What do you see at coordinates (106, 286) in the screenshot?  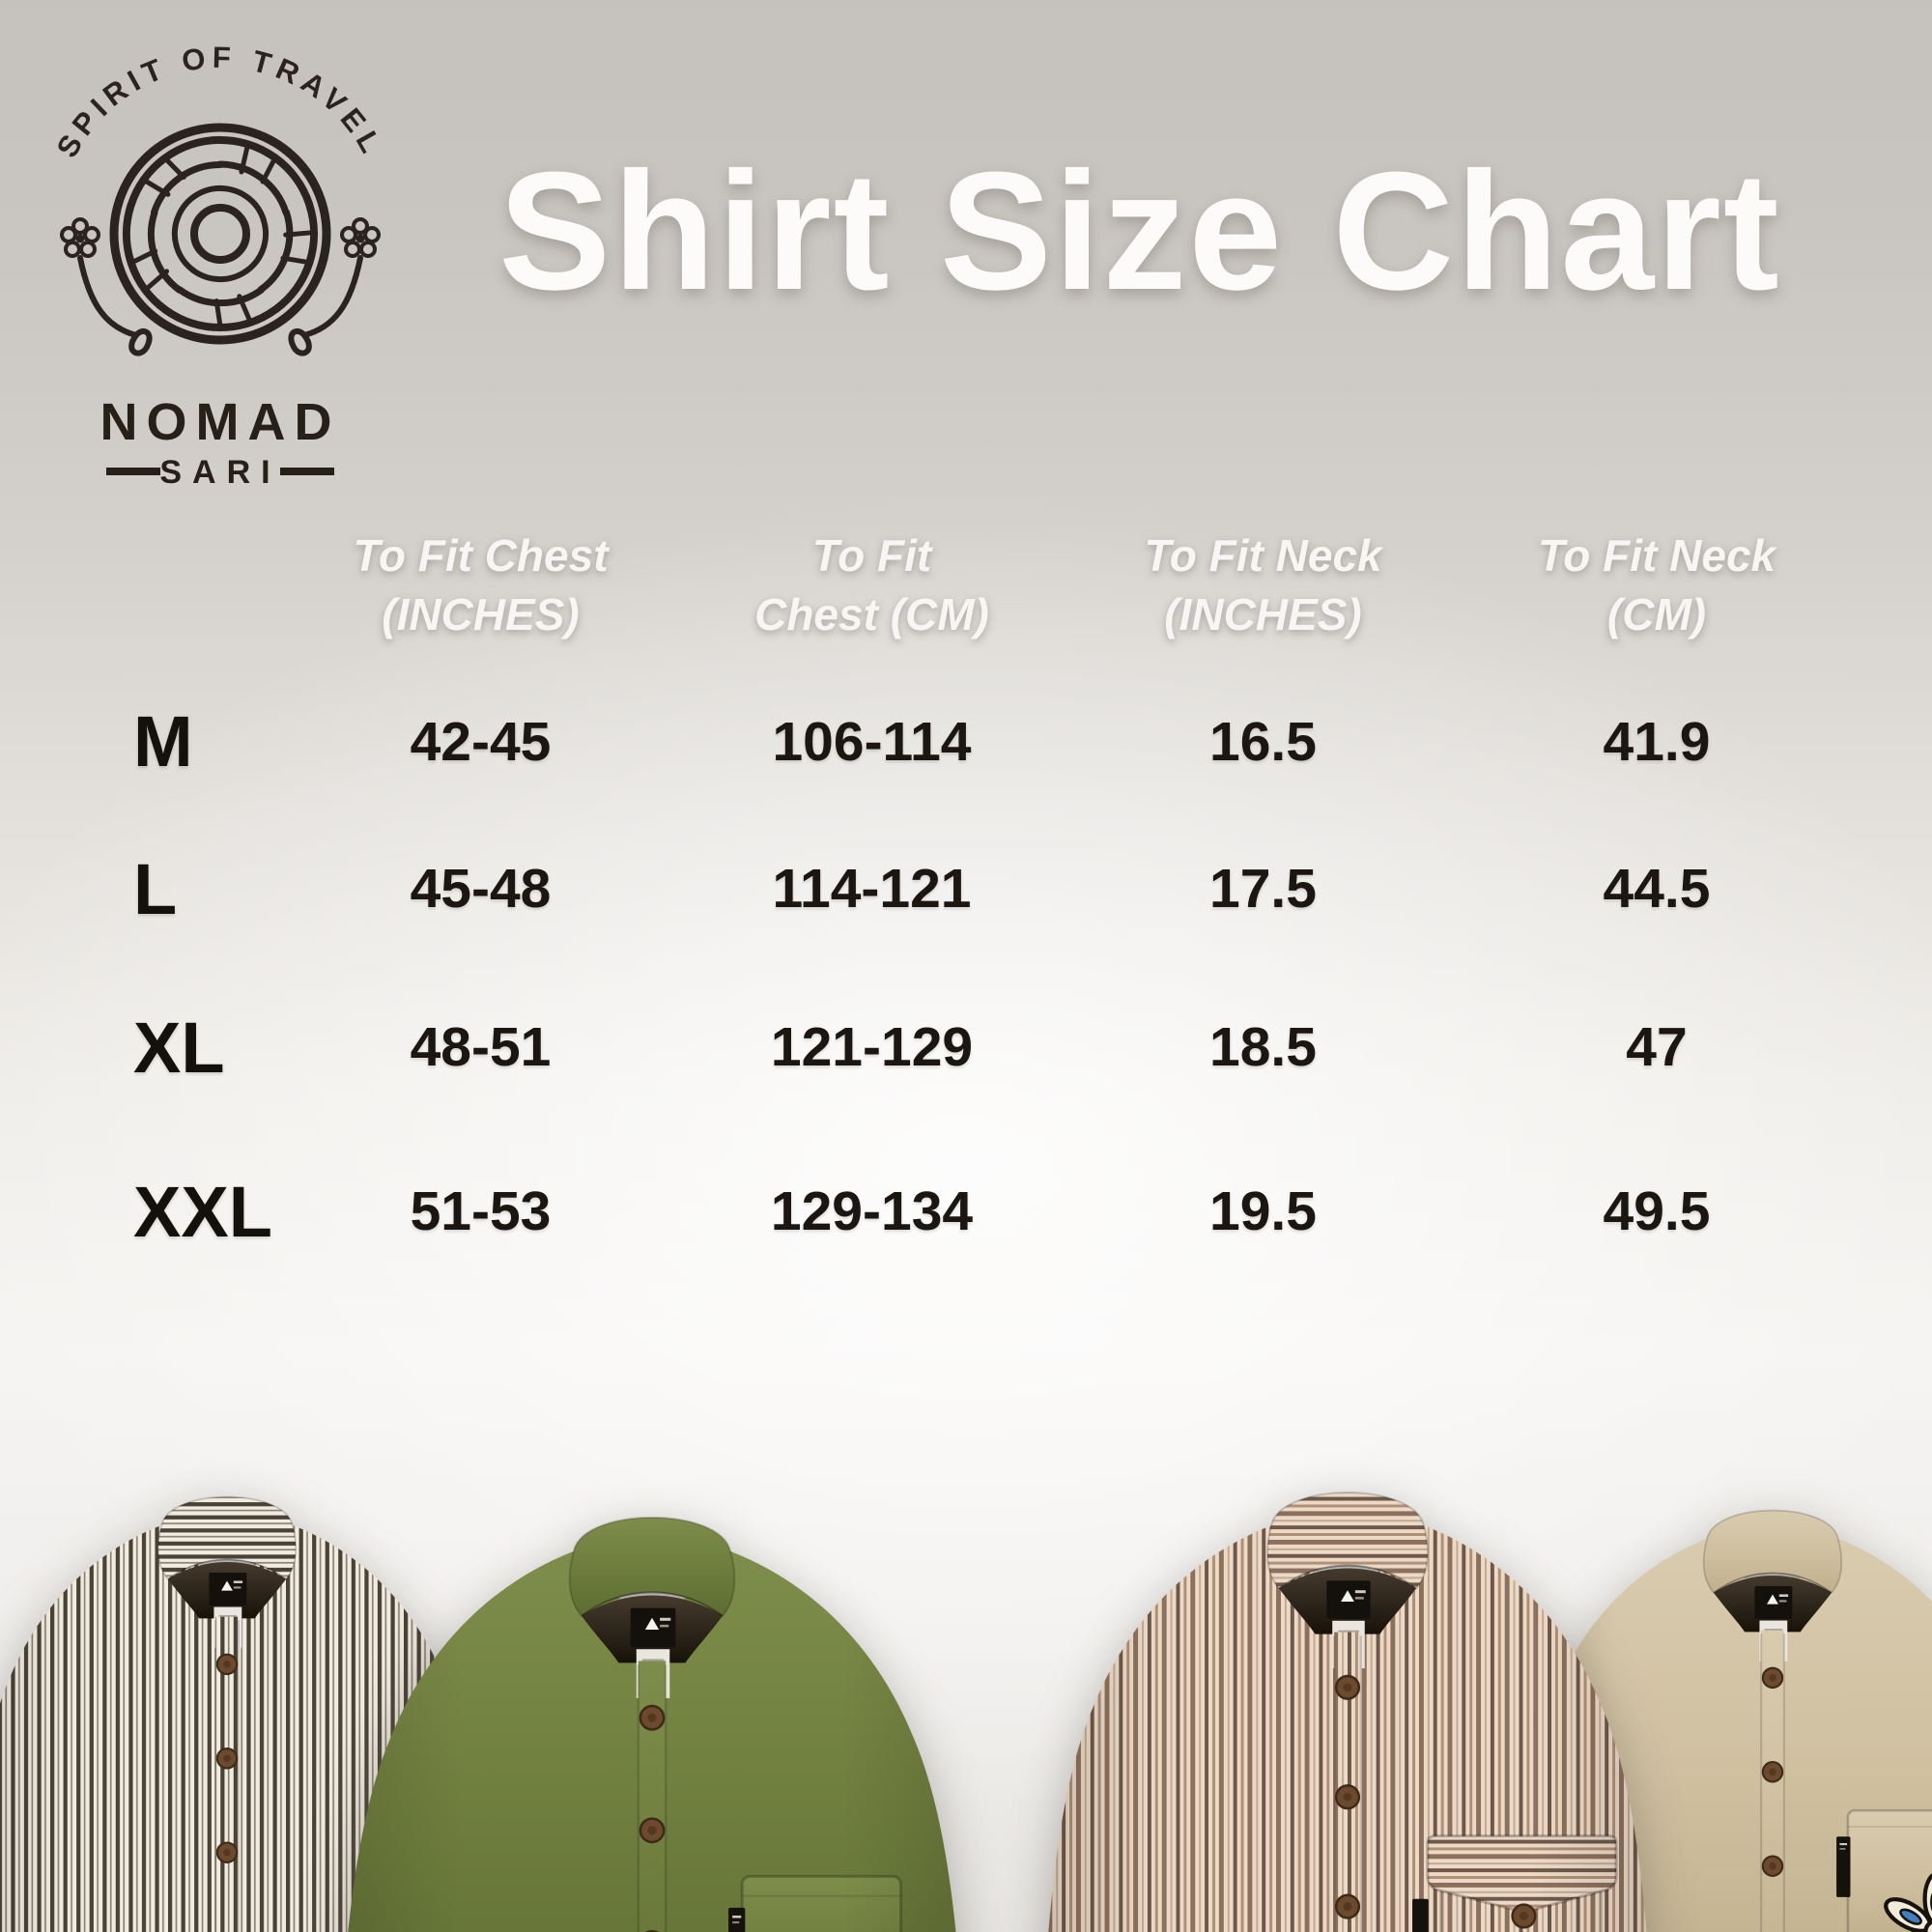 I see `flower-sprig-left-icon` at bounding box center [106, 286].